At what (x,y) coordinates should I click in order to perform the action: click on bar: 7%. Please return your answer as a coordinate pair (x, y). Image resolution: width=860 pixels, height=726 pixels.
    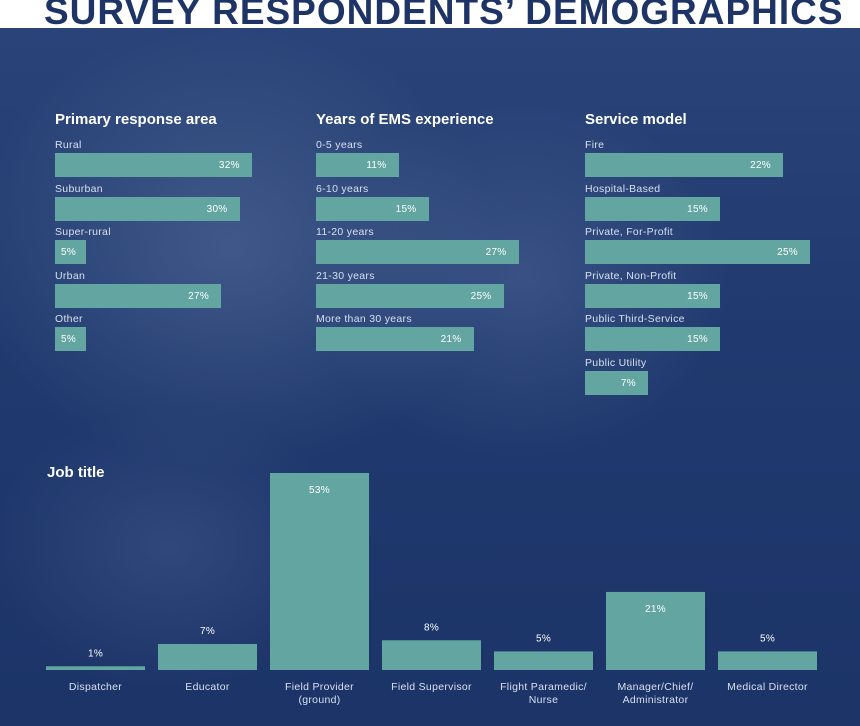
    Looking at the image, I should click on (616, 382).